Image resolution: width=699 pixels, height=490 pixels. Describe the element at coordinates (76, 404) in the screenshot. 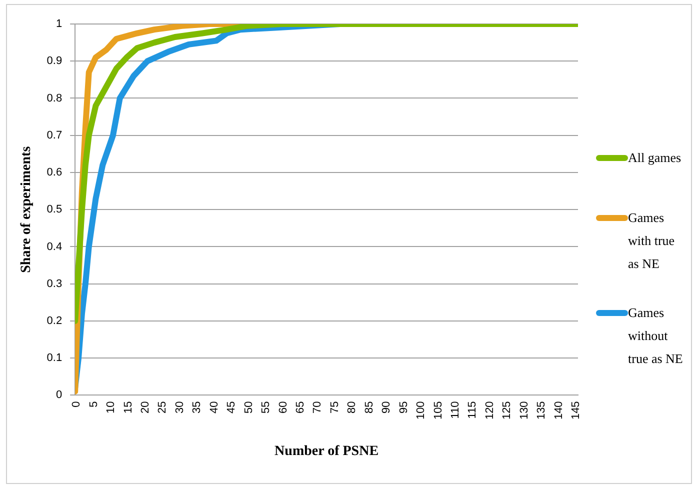

I see `x-tick-label: 0` at that location.